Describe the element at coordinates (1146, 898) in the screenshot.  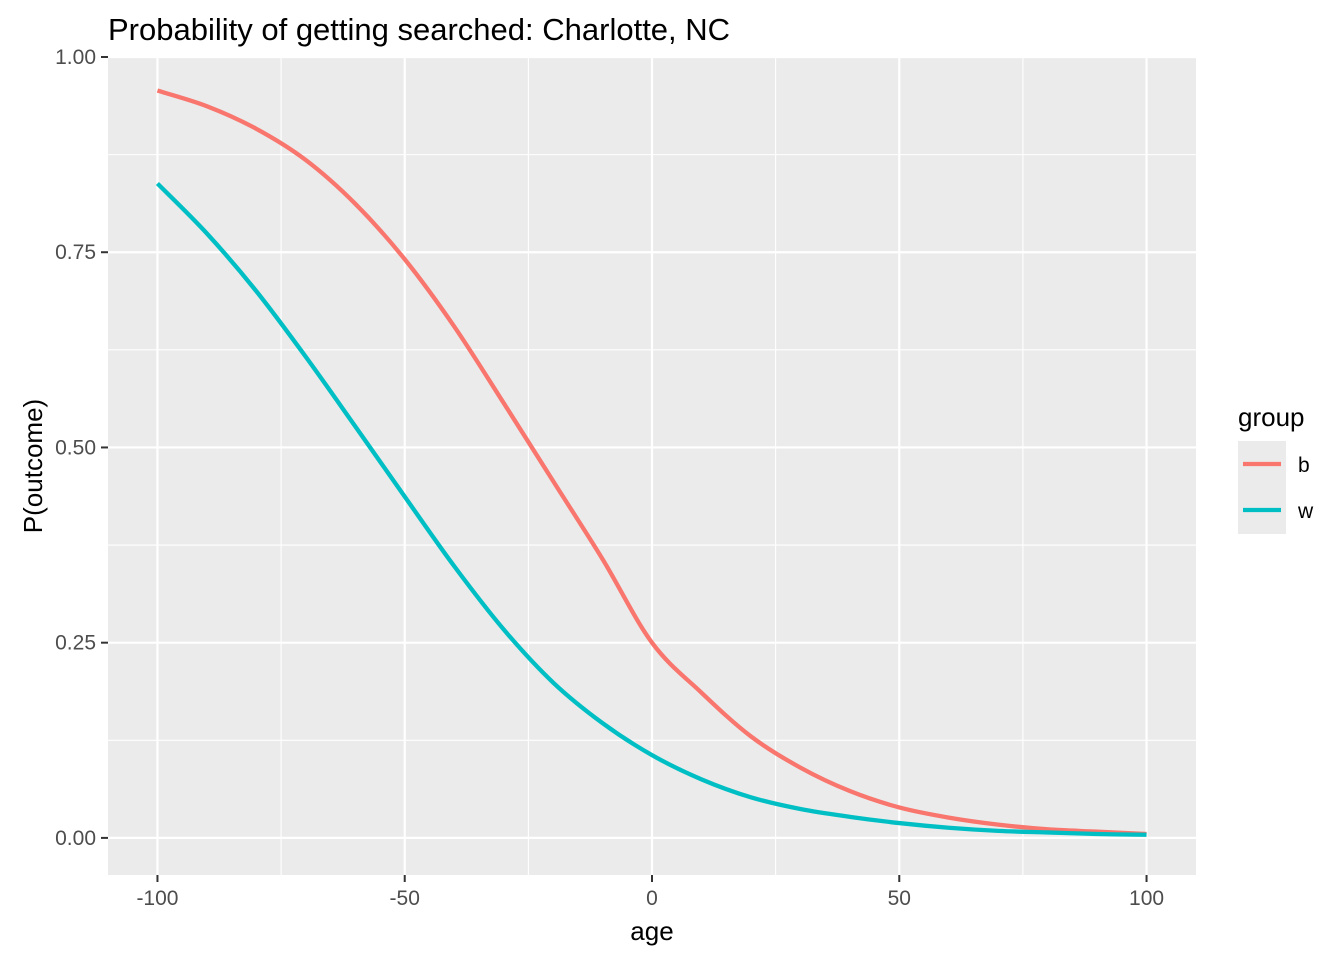
I see `x-tick-label: 100` at that location.